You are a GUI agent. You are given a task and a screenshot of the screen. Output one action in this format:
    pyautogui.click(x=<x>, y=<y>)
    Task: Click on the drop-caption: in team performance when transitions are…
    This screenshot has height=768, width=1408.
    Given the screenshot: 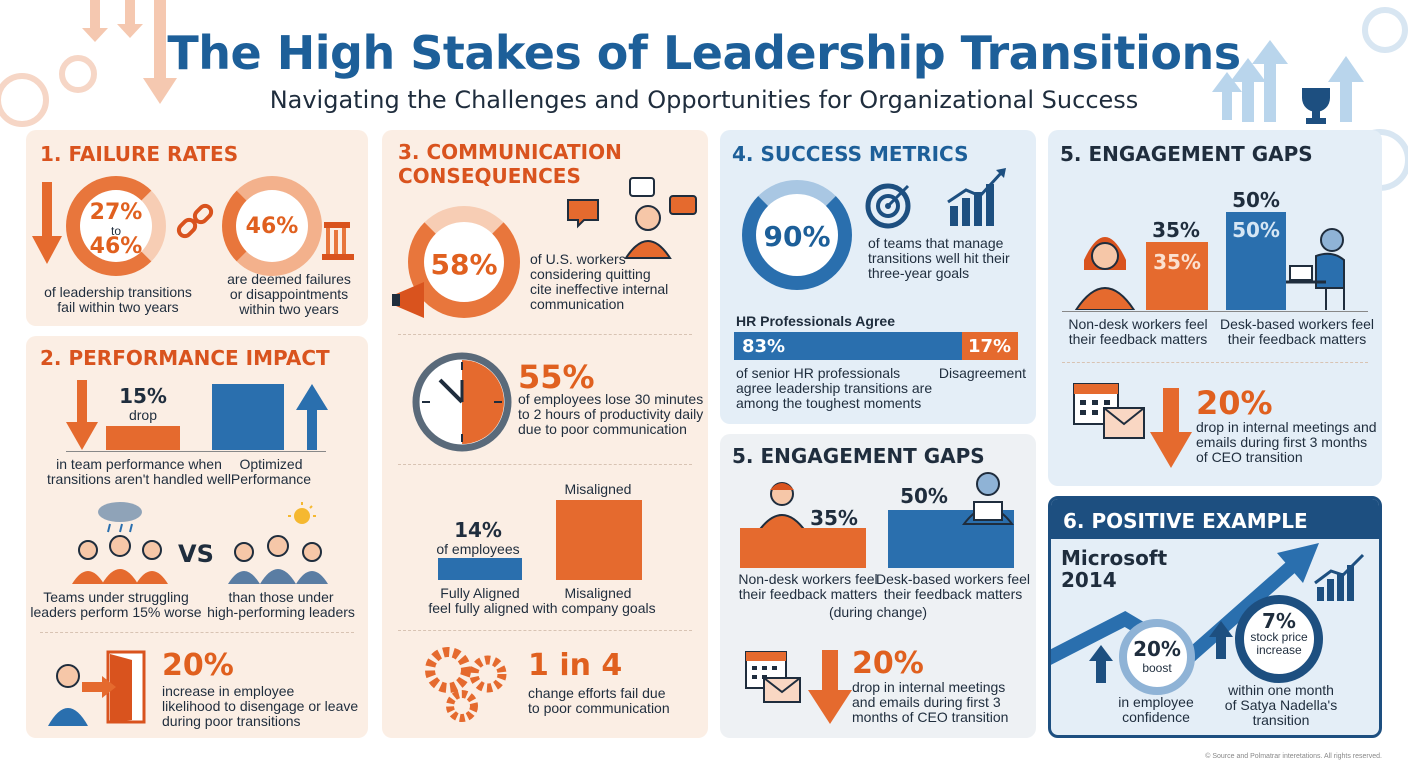 What is the action you would take?
    pyautogui.click(x=138, y=471)
    